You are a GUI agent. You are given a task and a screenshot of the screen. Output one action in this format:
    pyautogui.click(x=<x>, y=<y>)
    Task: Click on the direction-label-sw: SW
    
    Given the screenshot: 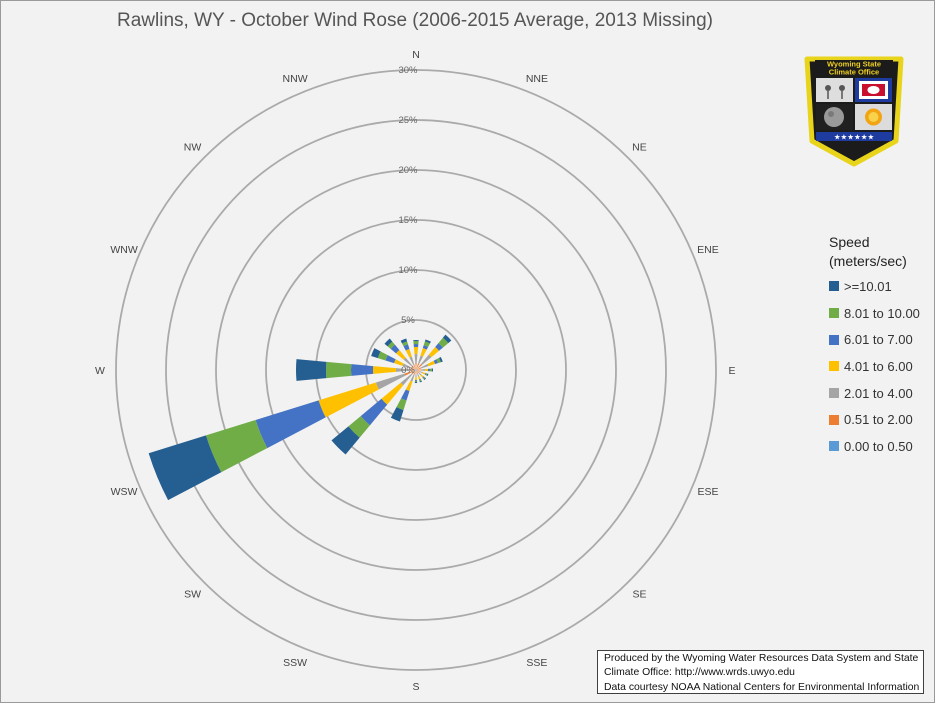 What is the action you would take?
    pyautogui.click(x=192, y=594)
    